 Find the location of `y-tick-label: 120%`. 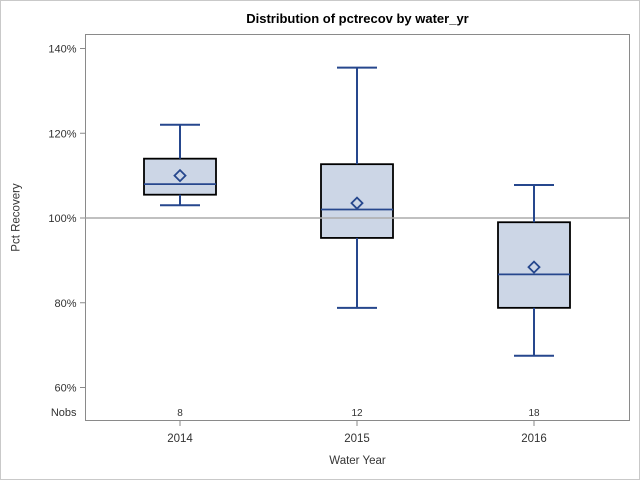

y-tick-label: 120% is located at coordinates (62, 134).